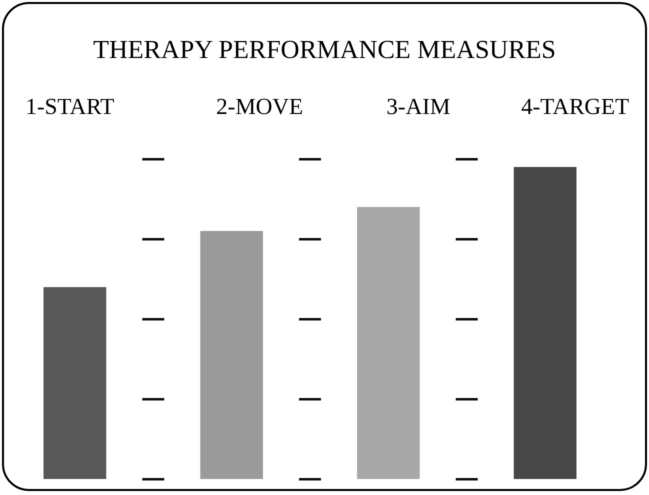 Image resolution: width=649 pixels, height=495 pixels. I want to click on x-tick-label: 1-START, so click(69, 106).